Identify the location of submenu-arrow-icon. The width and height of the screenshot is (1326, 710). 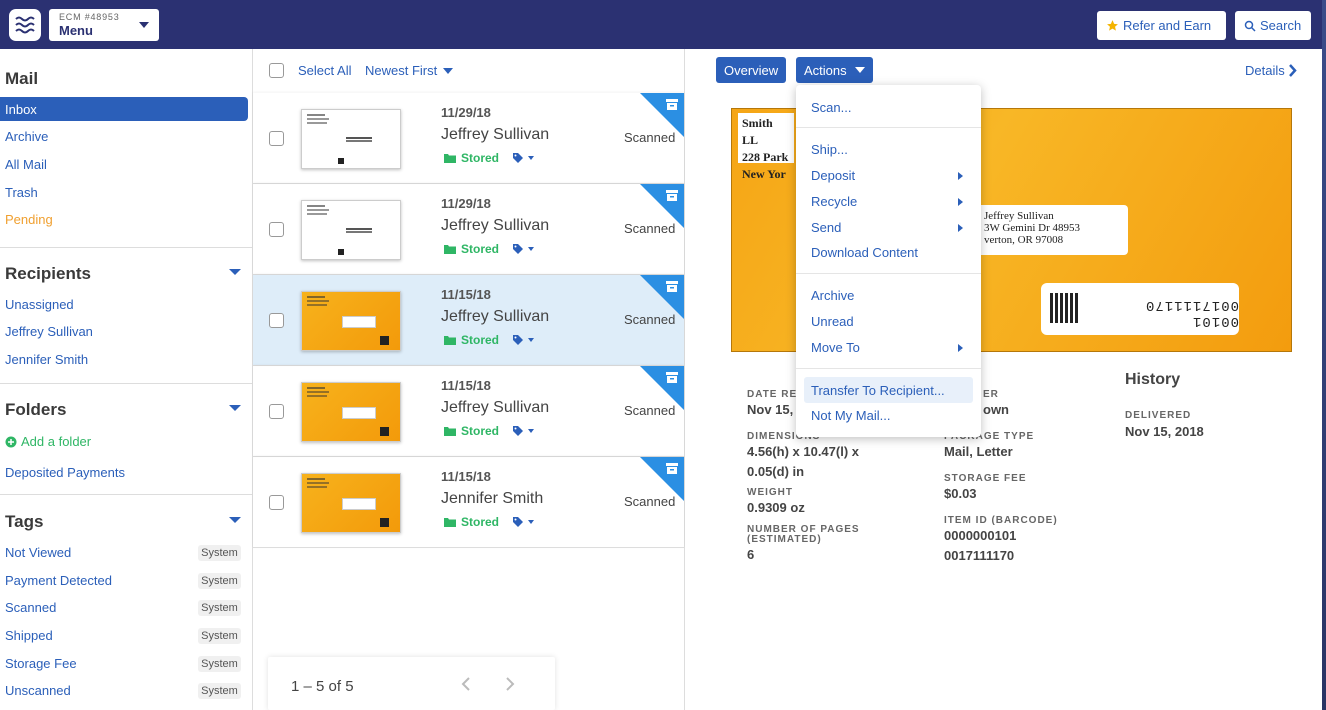
(960, 348).